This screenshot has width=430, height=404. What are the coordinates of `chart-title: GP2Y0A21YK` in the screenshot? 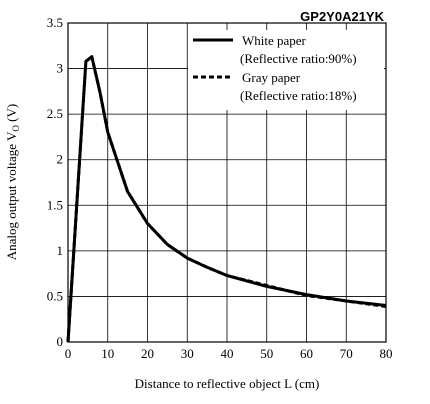 It's located at (342, 16).